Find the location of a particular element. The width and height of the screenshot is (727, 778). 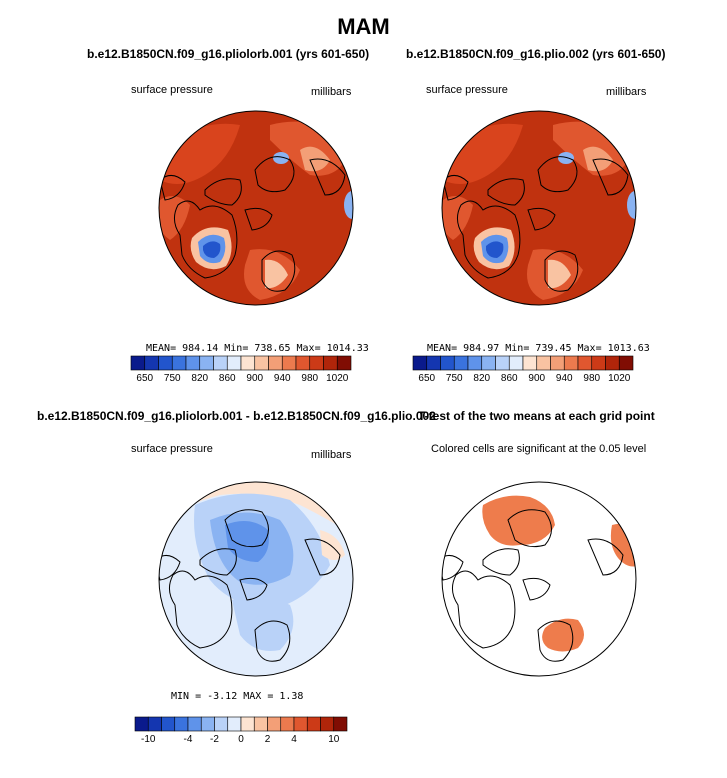

panel2-colorbar-tick-label: 900 is located at coordinates (537, 378).